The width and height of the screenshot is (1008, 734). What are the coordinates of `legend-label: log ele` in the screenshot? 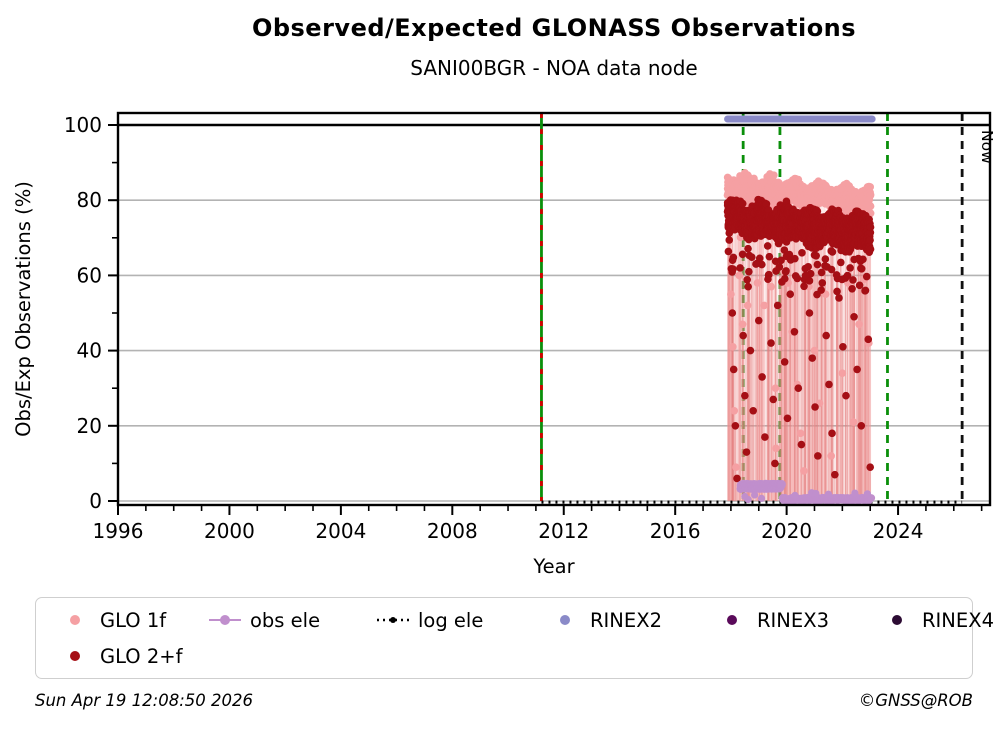 It's located at (451, 620).